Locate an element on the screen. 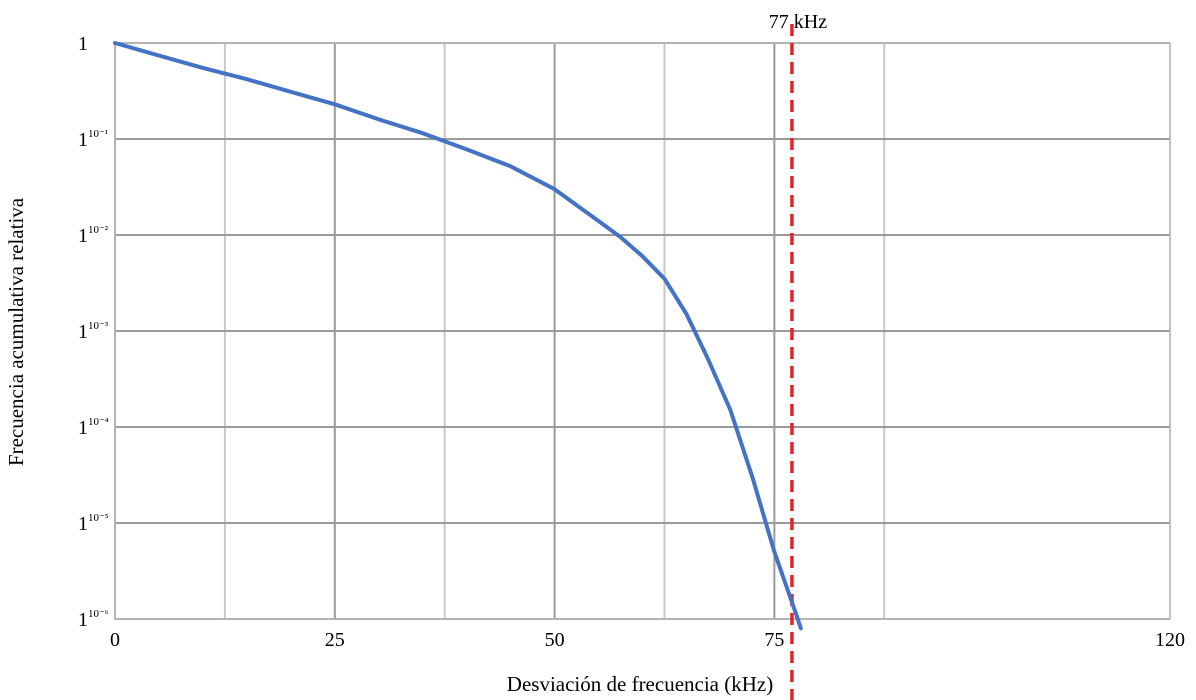  y-tick-labels: 1 110⁻¹ 110⁻² 110⁻³ 110⁻⁴ 110⁻⁵ 110⁻⁶ is located at coordinates (93, 332).